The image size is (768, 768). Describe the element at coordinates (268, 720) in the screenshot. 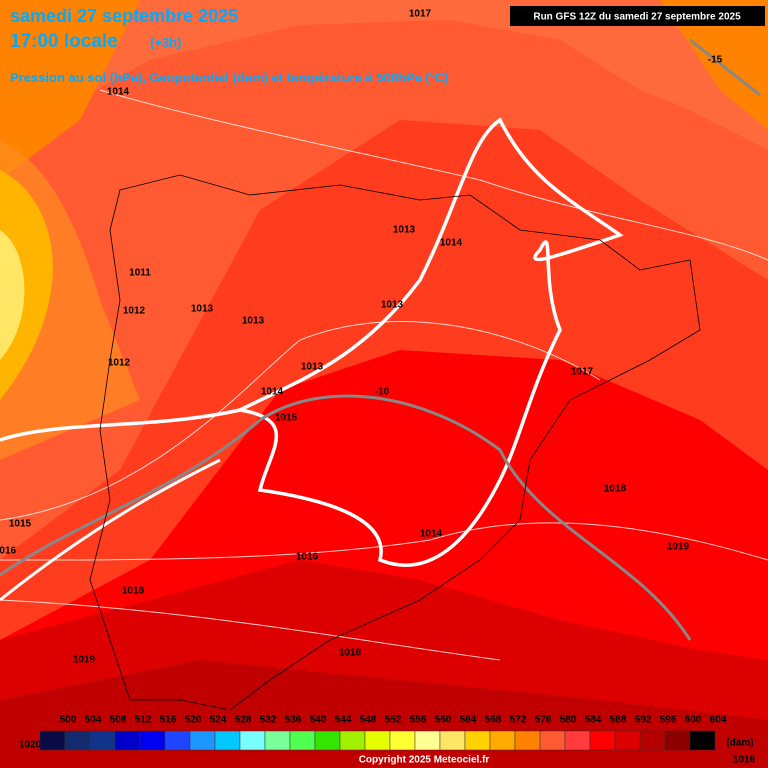

I see `scale-label: 532` at that location.